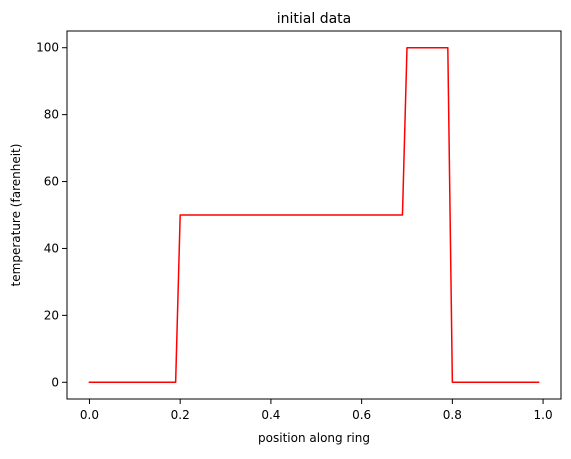 This screenshot has width=571, height=459. What do you see at coordinates (89, 415) in the screenshot?
I see `x-tick-label: 0.0` at bounding box center [89, 415].